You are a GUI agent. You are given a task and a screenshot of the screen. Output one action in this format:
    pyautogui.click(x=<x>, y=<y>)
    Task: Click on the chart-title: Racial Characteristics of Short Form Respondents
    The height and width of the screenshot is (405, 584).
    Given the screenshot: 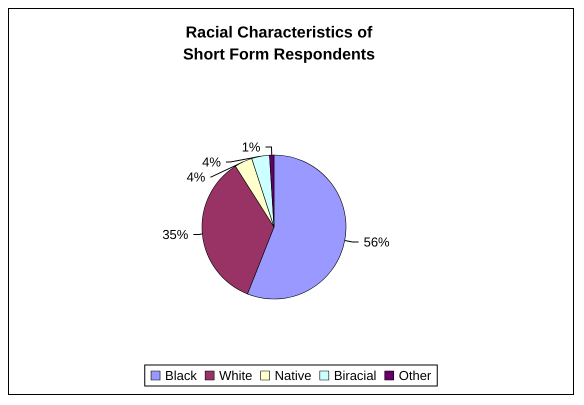 What is the action you would take?
    pyautogui.click(x=279, y=44)
    